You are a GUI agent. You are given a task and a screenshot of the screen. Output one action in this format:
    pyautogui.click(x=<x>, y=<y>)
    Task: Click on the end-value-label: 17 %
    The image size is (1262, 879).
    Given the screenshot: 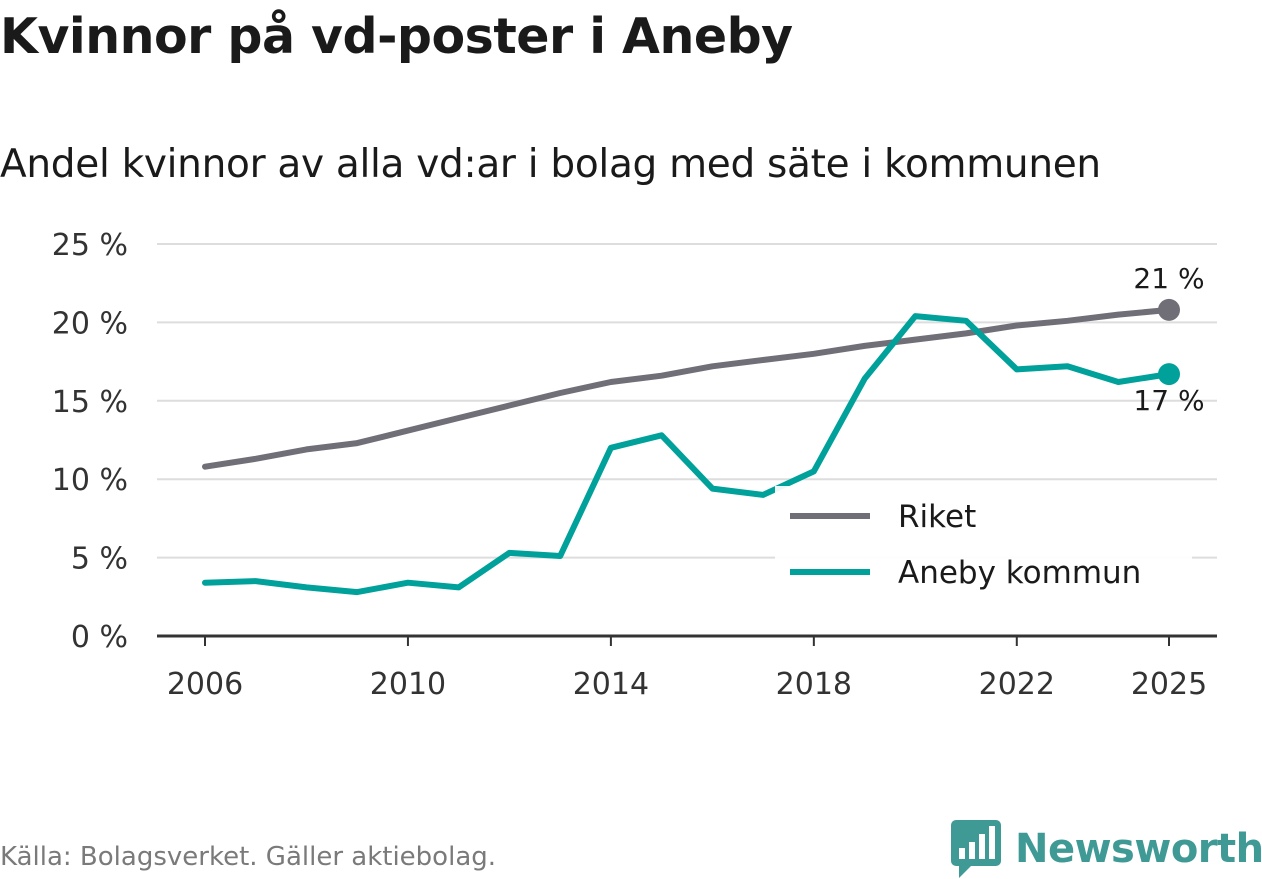 What is the action you would take?
    pyautogui.click(x=1168, y=400)
    